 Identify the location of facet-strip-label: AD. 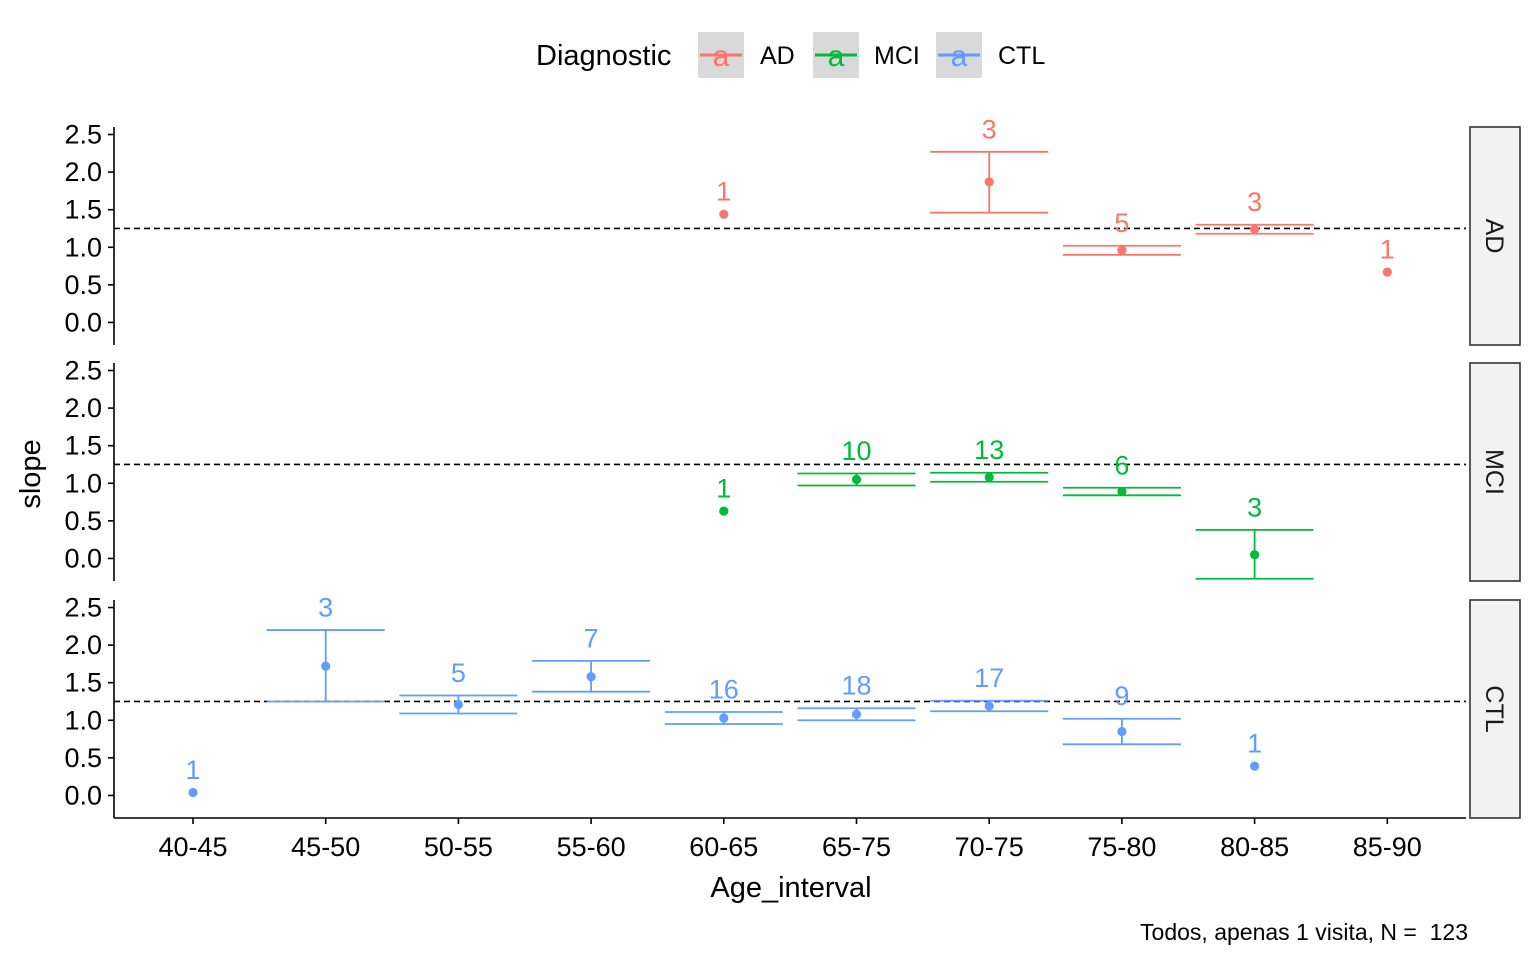
(1494, 236).